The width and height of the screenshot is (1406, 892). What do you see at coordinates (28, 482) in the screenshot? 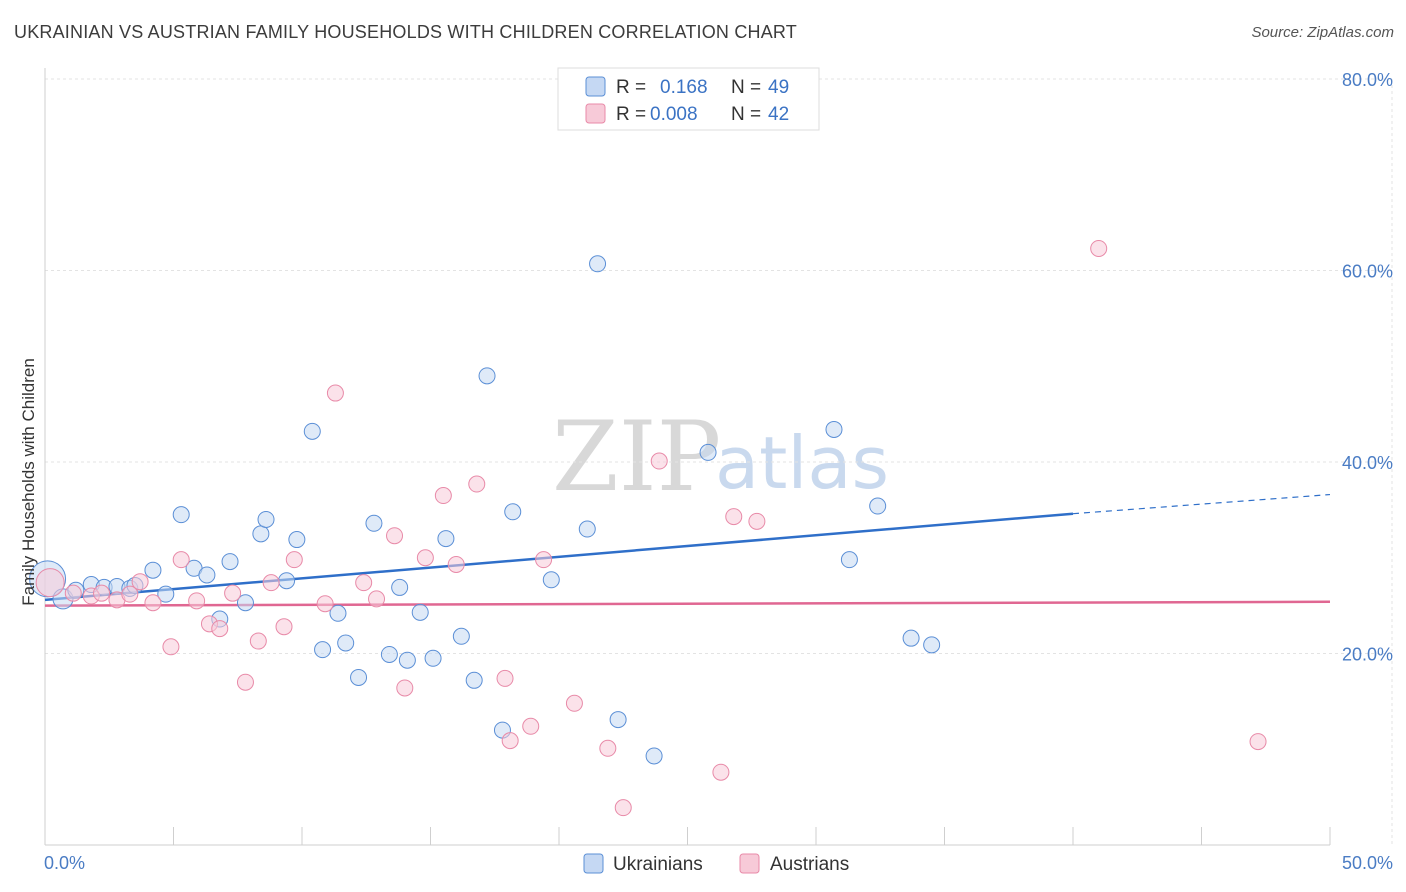
I see `y-axis-label: Family Households with Children` at bounding box center [28, 482].